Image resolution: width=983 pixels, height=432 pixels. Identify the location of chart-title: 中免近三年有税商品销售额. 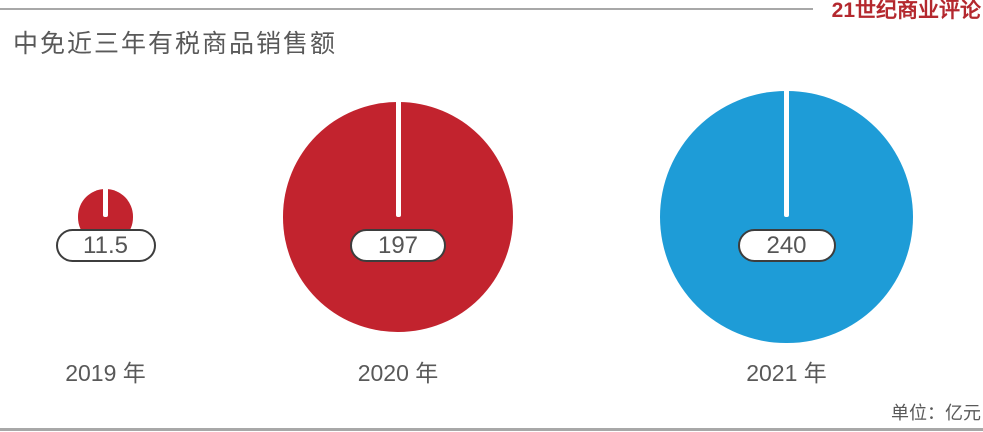
(175, 44).